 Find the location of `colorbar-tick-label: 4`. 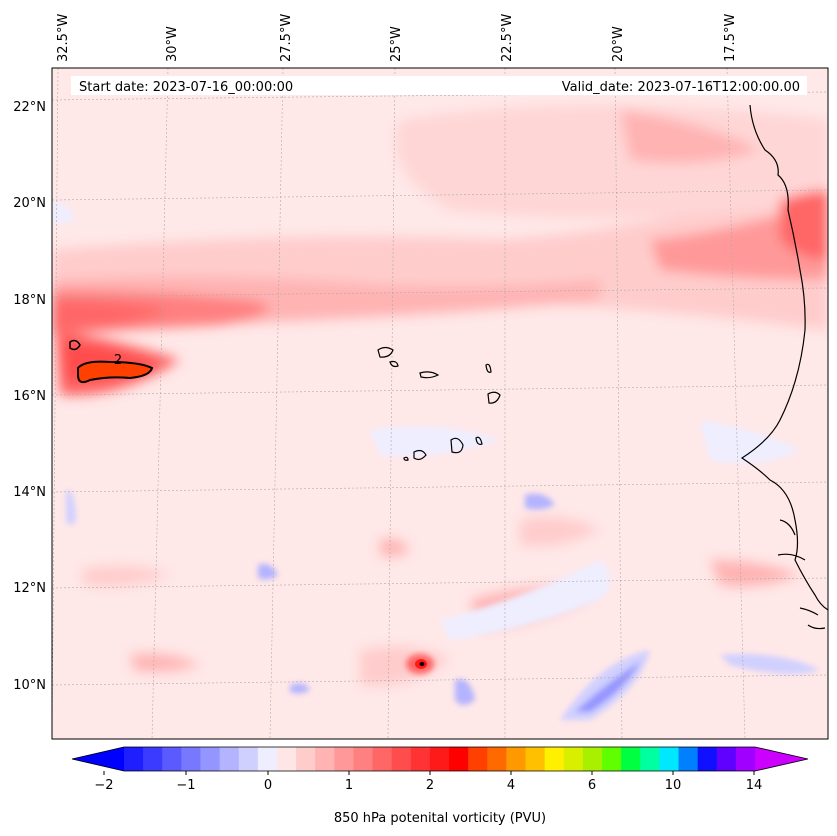

colorbar-tick-label: 4 is located at coordinates (511, 785).